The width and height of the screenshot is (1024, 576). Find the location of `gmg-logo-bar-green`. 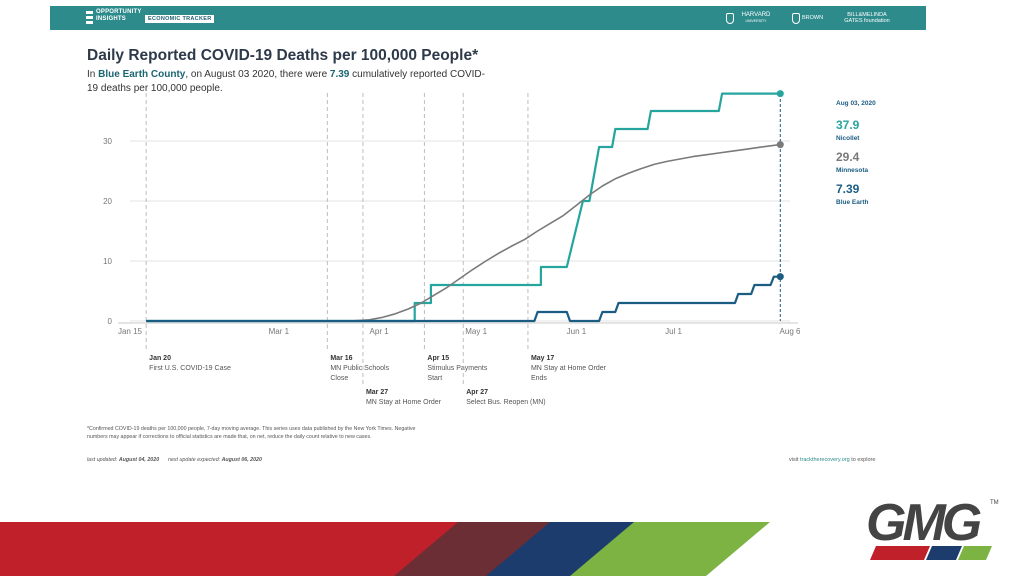

gmg-logo-bar-green is located at coordinates (975, 553).